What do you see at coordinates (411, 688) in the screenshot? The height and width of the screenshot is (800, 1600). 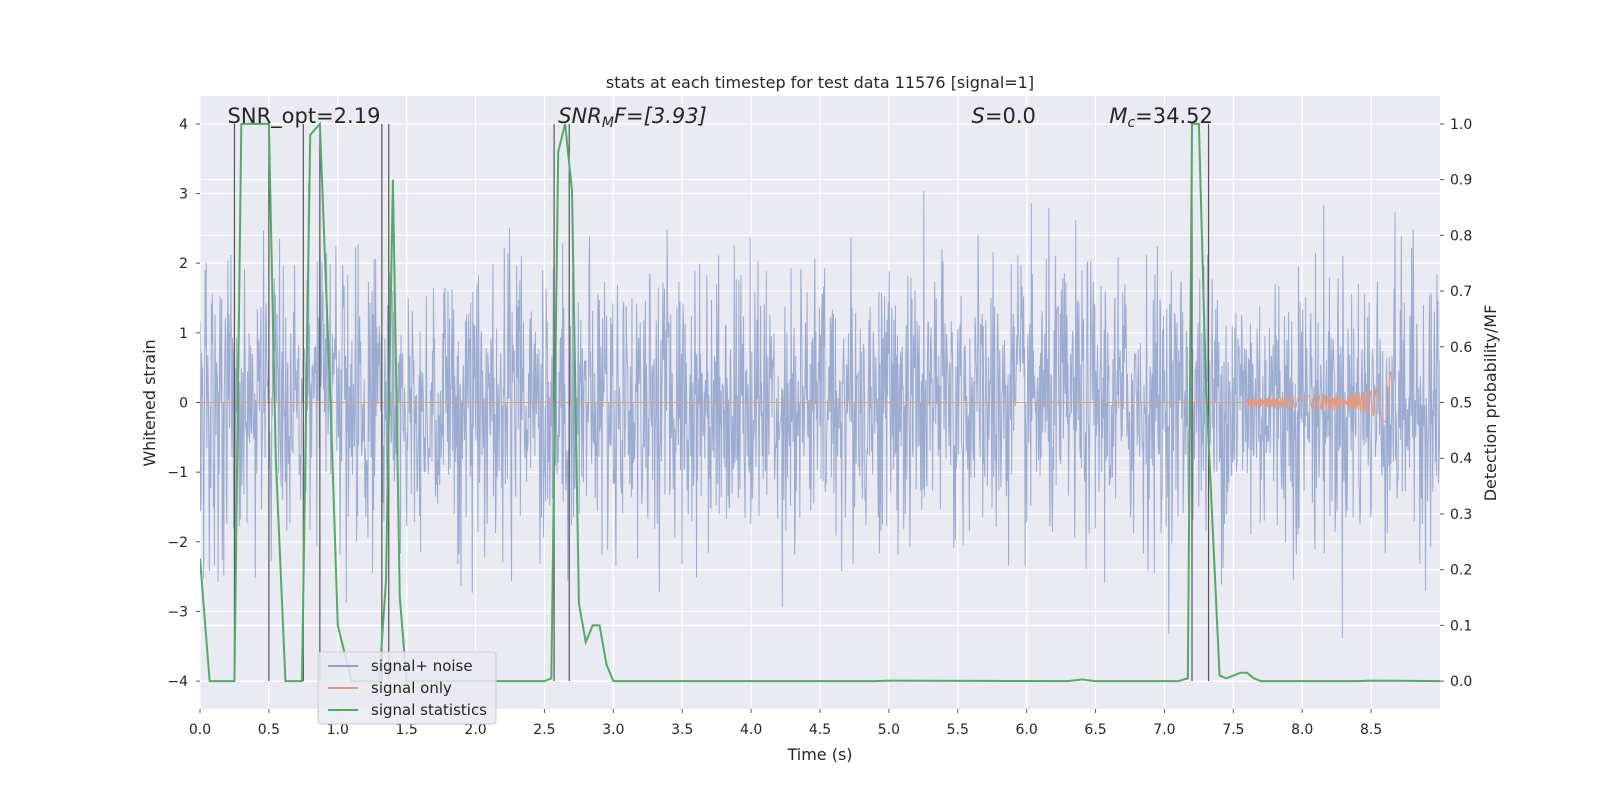 I see `legend-label-signal: signal only` at bounding box center [411, 688].